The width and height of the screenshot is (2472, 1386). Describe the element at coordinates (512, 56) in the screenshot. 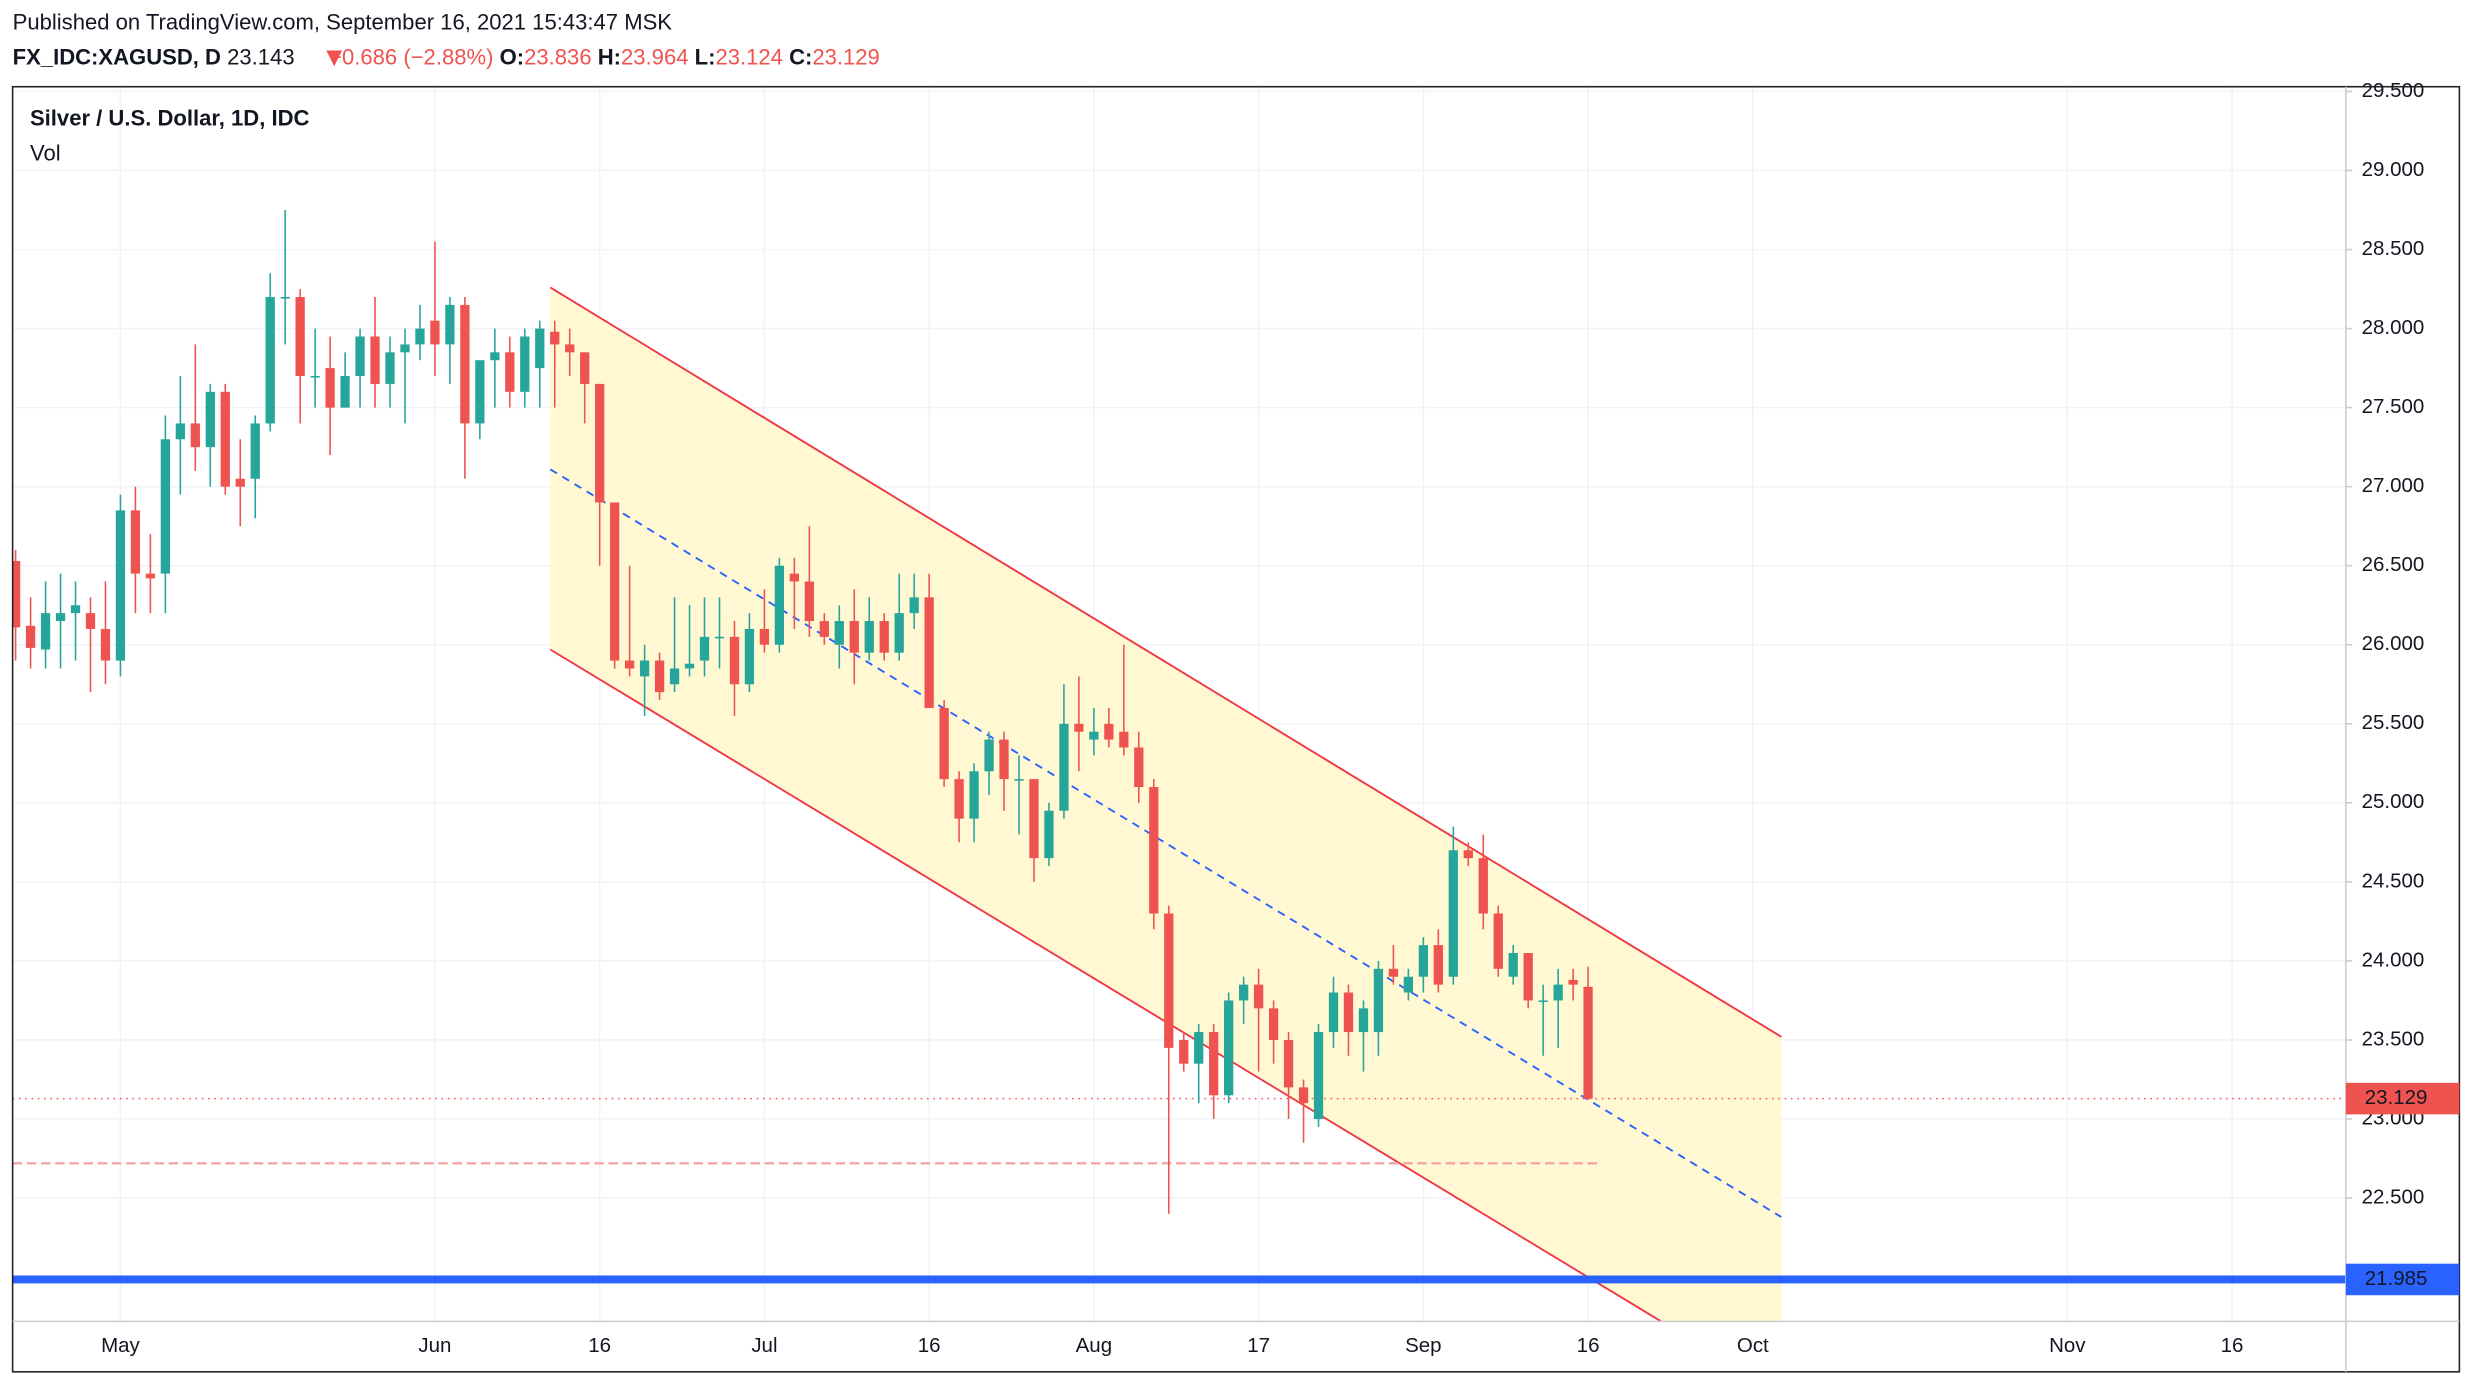

I see `open-label: O:` at that location.